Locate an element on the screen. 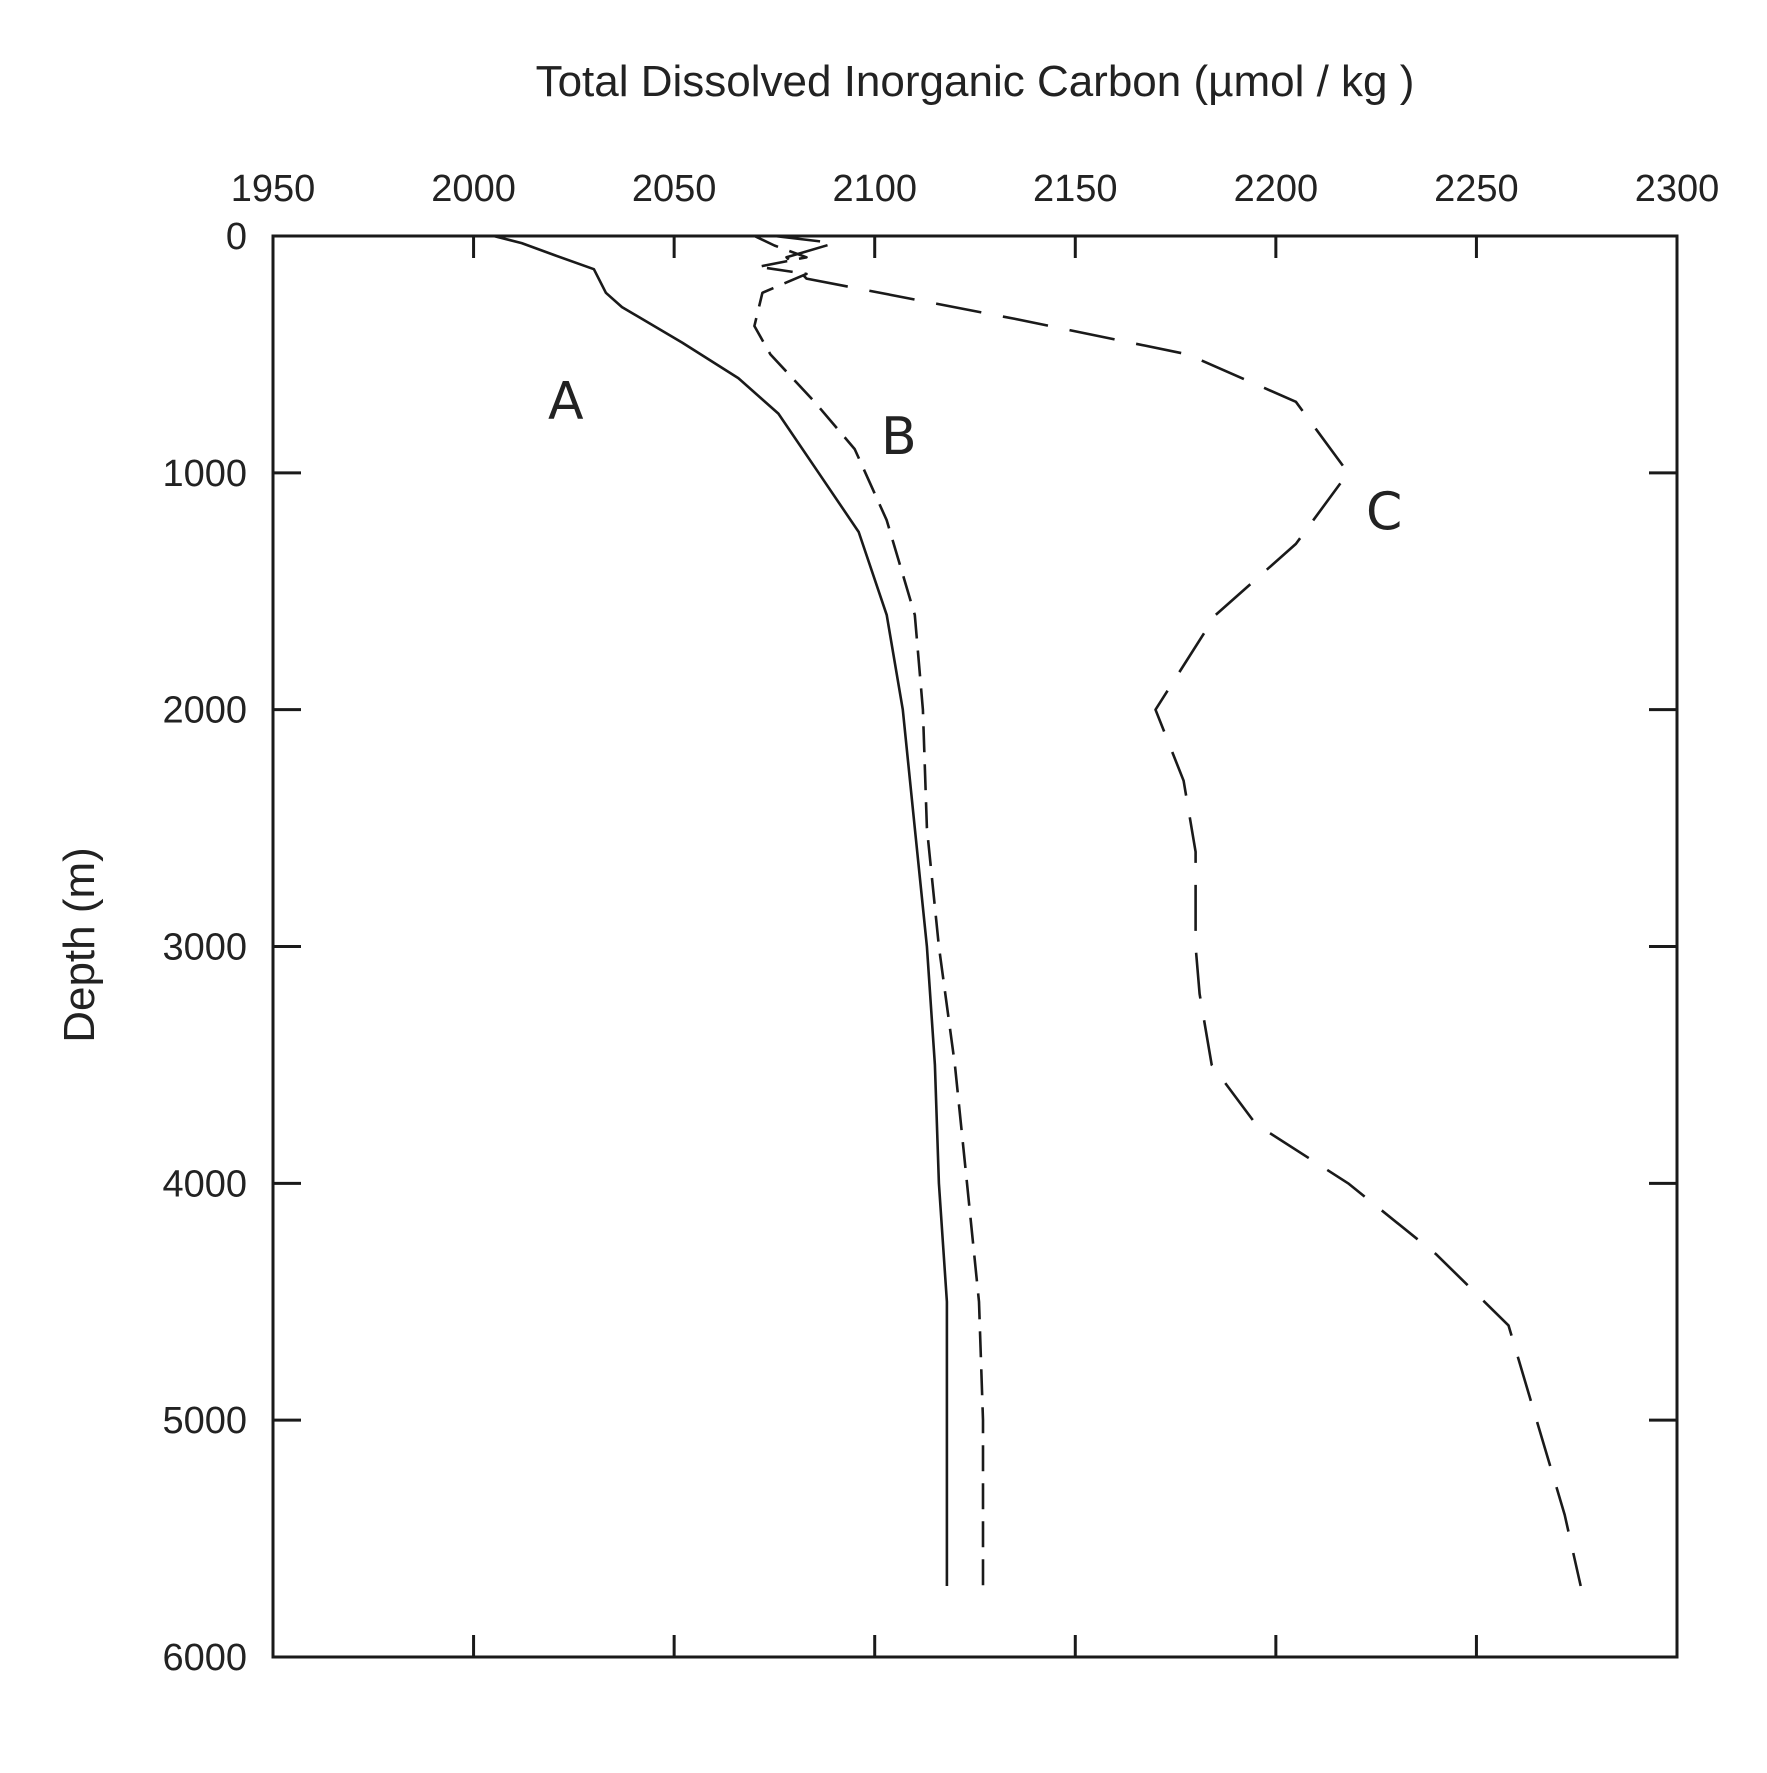  series-c-label: C is located at coordinates (1384, 513).